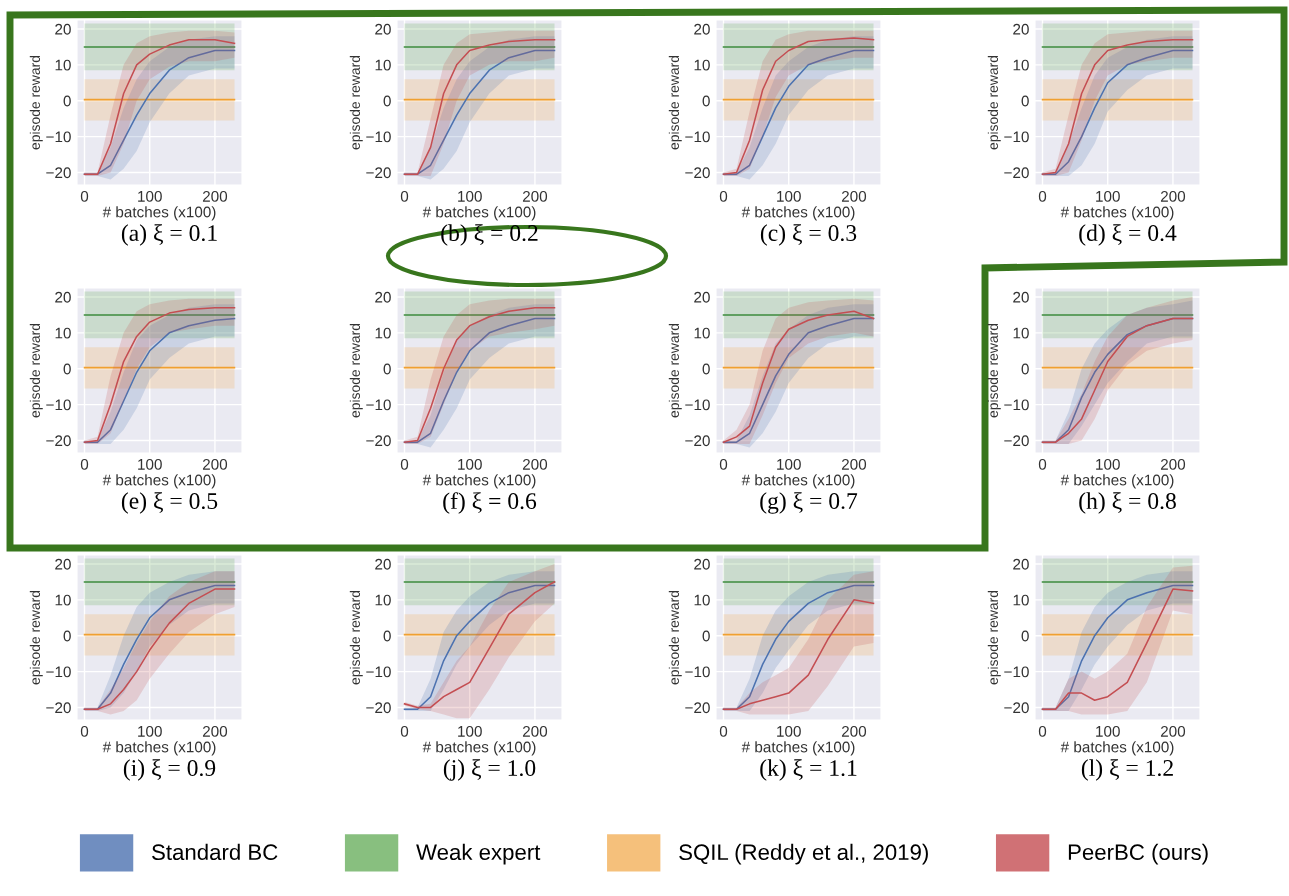 The width and height of the screenshot is (1289, 896). Describe the element at coordinates (808, 770) in the screenshot. I see `text: (k) ξ = 1.1` at that location.